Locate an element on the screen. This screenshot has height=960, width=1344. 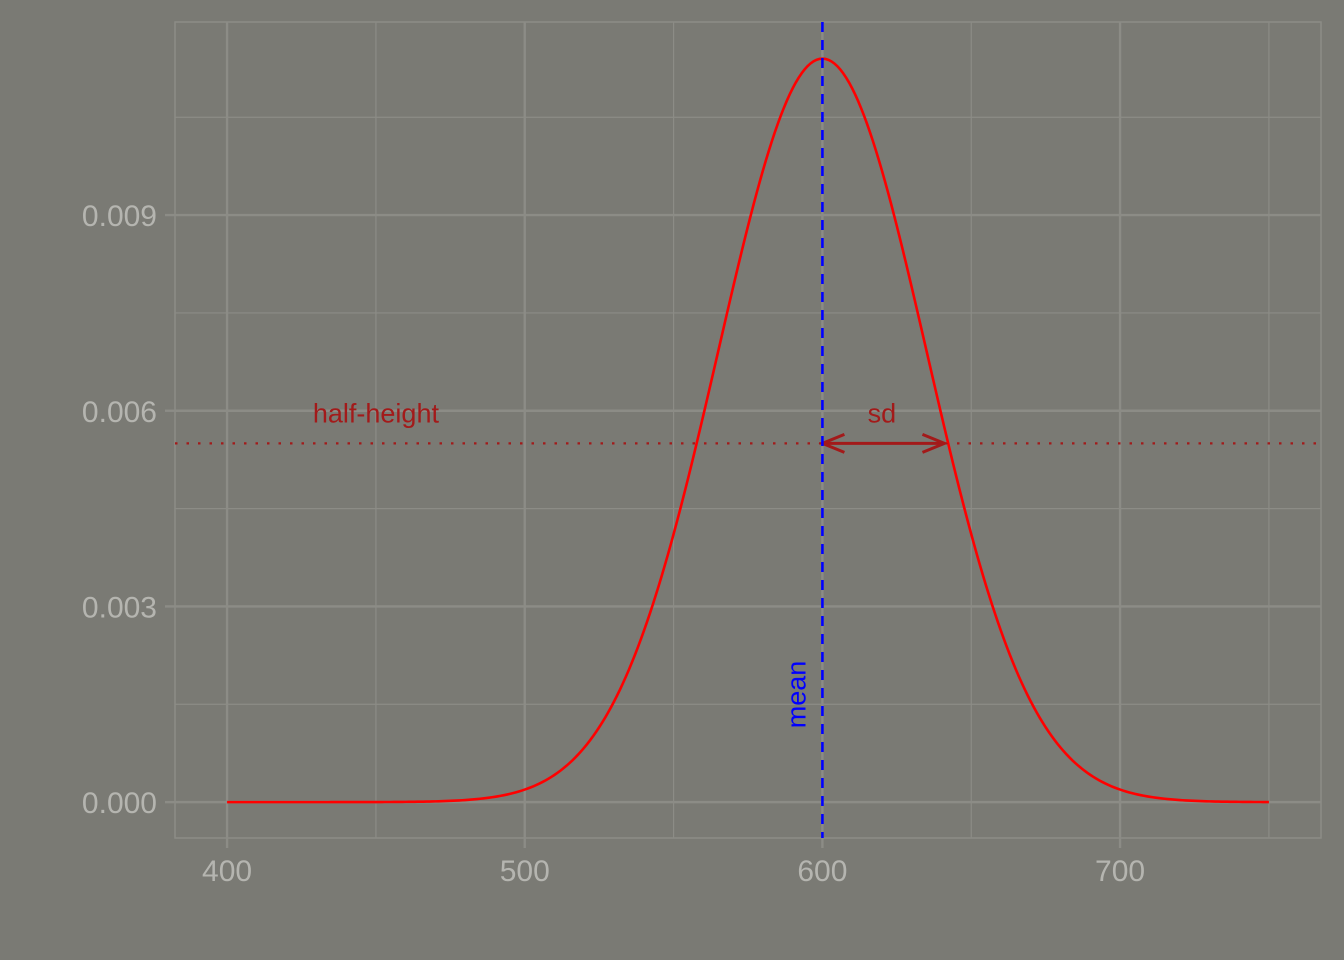
y-axis-tick-labels: 0.000 0.003 0.006 0.009 is located at coordinates (119, 510).